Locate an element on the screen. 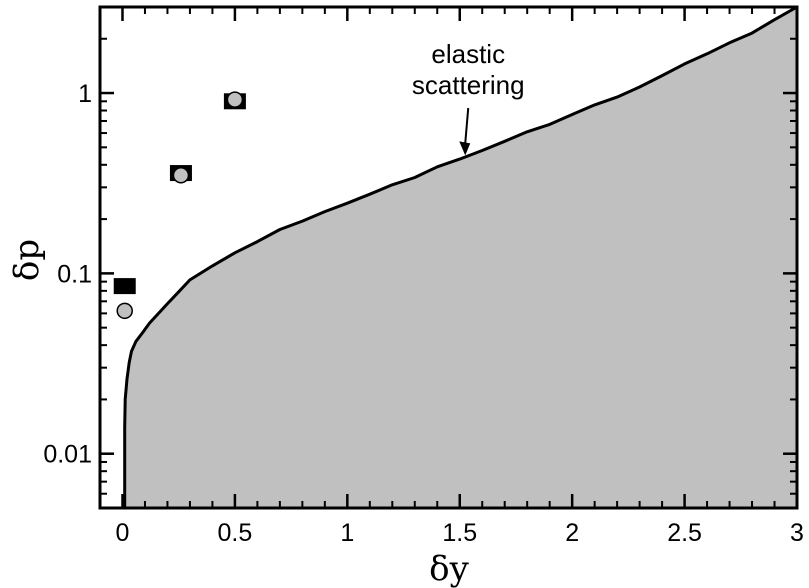  y-axis-title: δp is located at coordinates (27, 260).